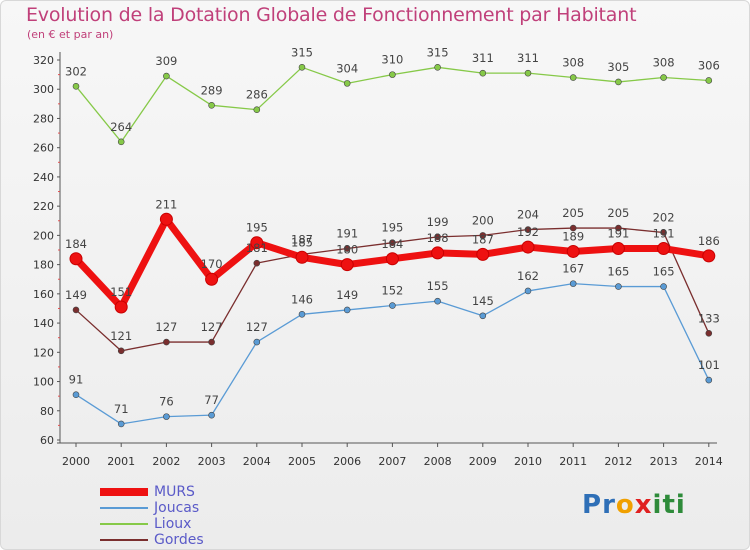  Describe the element at coordinates (438, 461) in the screenshot. I see `x-tick-label: 2008` at that location.